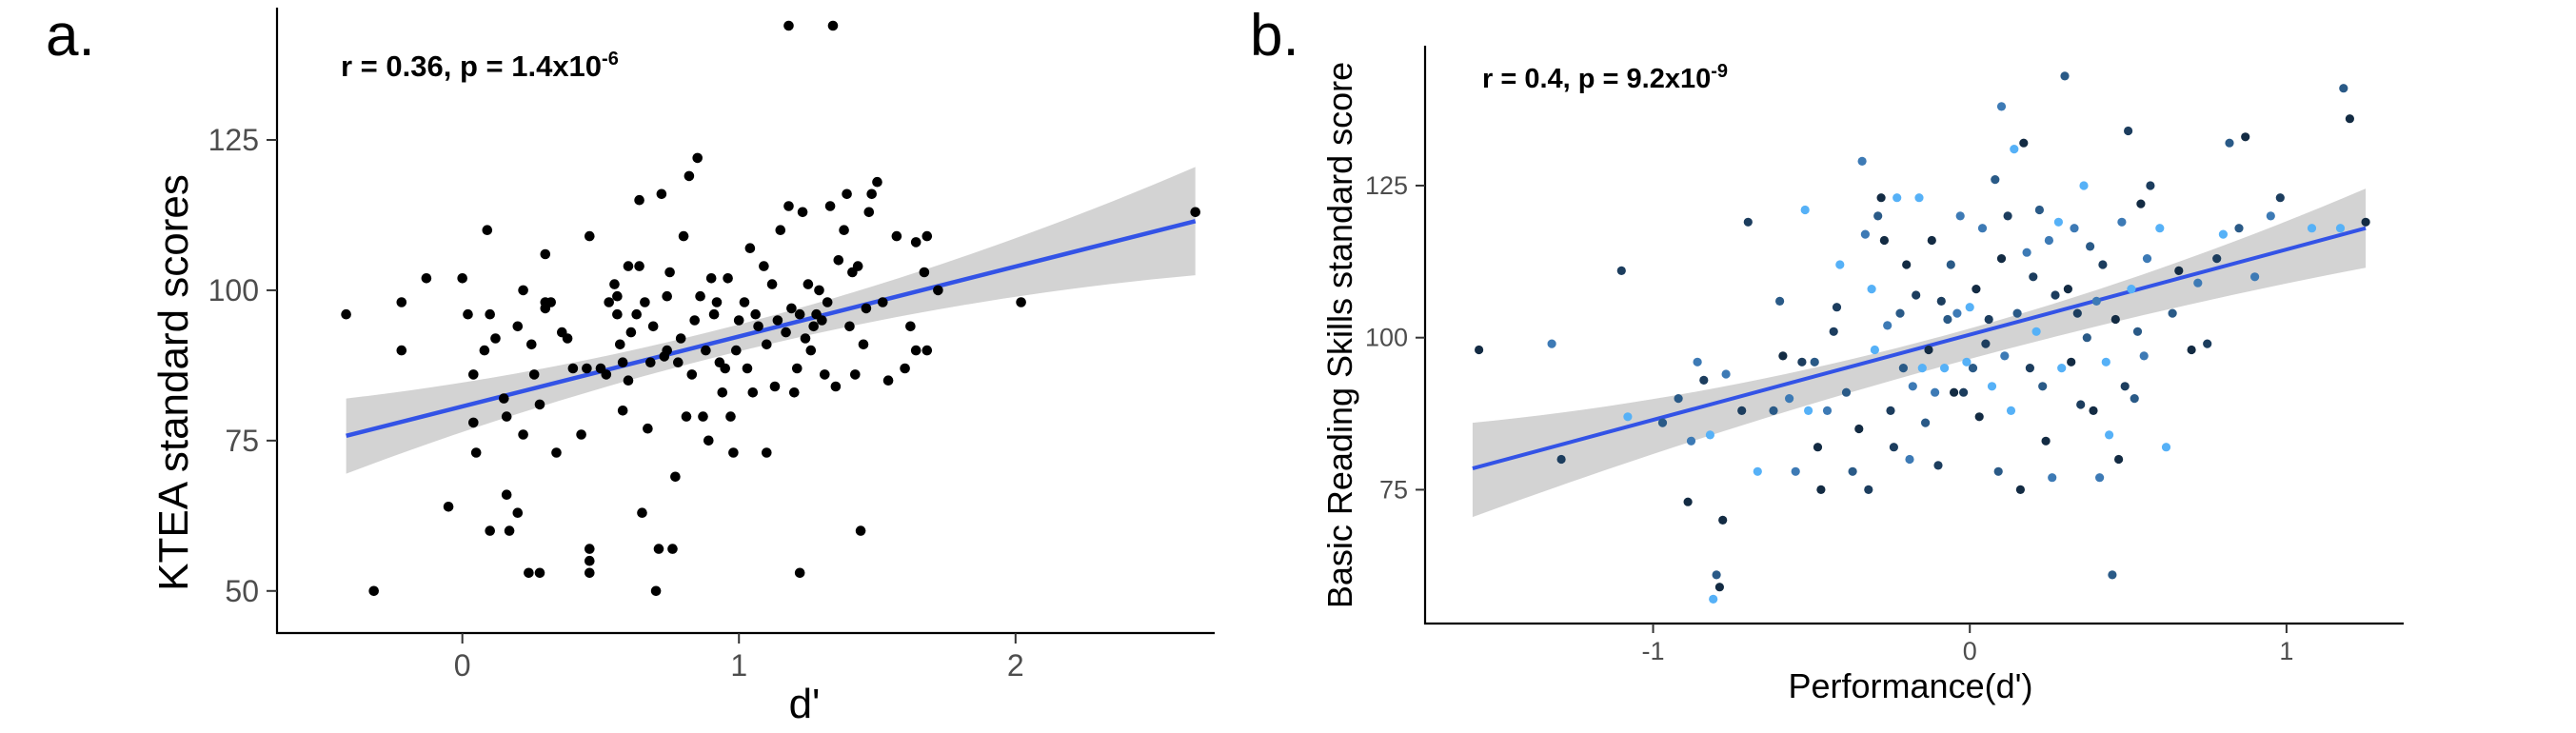 This screenshot has width=2576, height=733. I want to click on panel-a-annotation: r = 0.36, p = 1.4x10-6, so click(480, 66).